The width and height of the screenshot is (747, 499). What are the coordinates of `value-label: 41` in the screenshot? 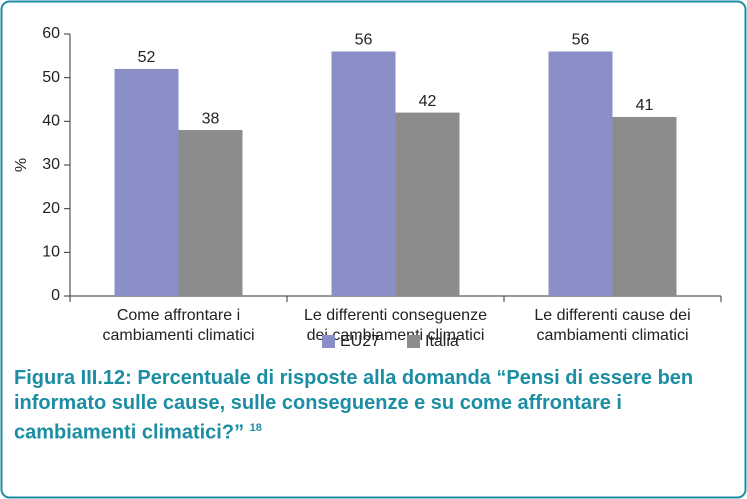 It's located at (645, 105).